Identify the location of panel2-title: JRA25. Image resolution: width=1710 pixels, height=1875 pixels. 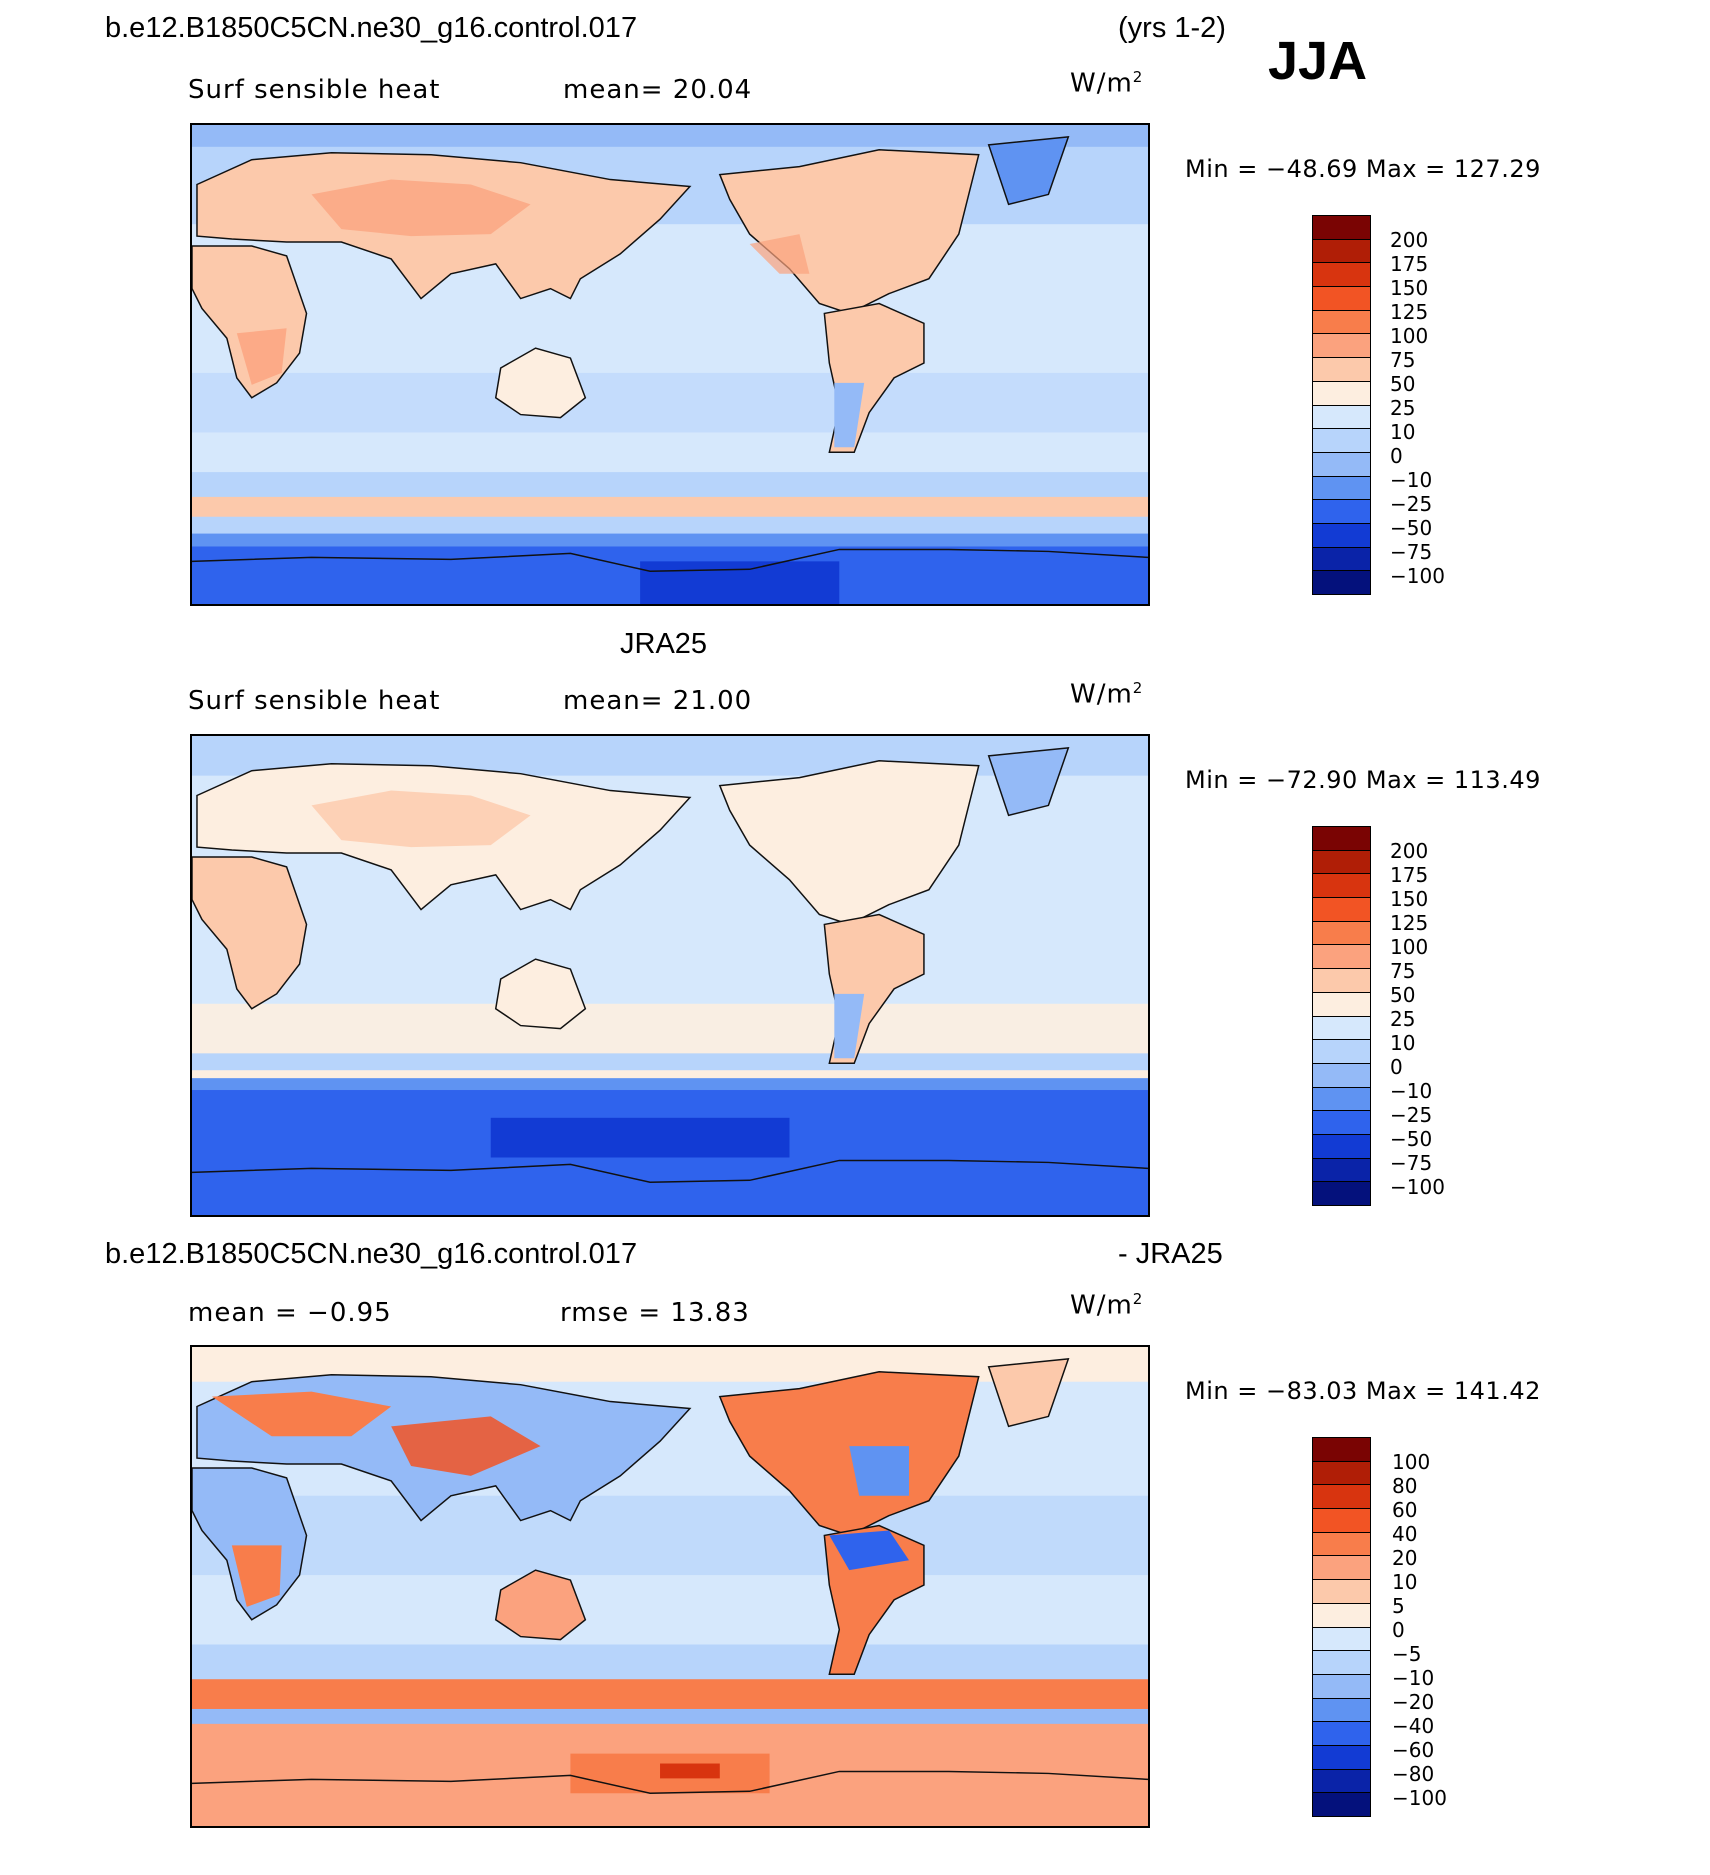
(664, 644).